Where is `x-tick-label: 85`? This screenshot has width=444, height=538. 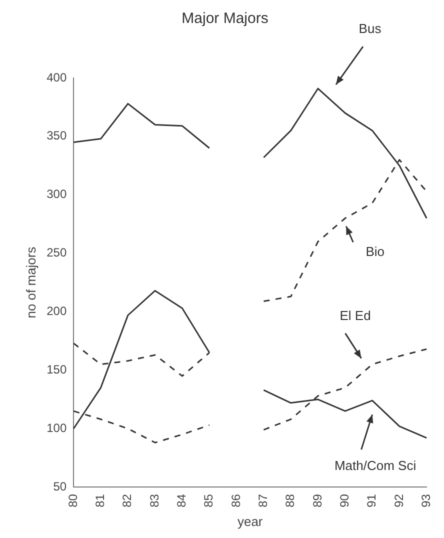
x-tick-label: 85 is located at coordinates (209, 501).